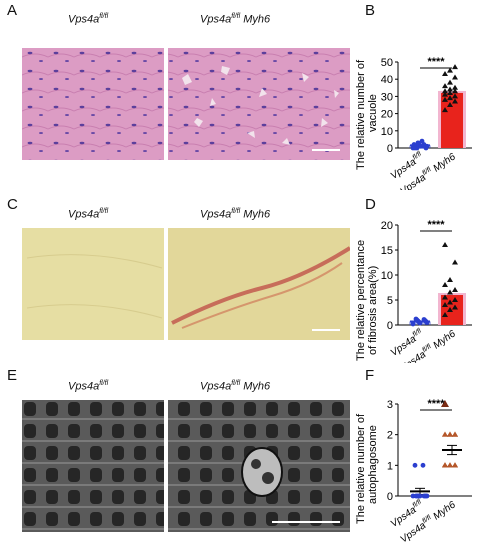  What do you see at coordinates (361, 114) in the screenshot?
I see `chart-b-ylabel-line1: The relative number of` at bounding box center [361, 114].